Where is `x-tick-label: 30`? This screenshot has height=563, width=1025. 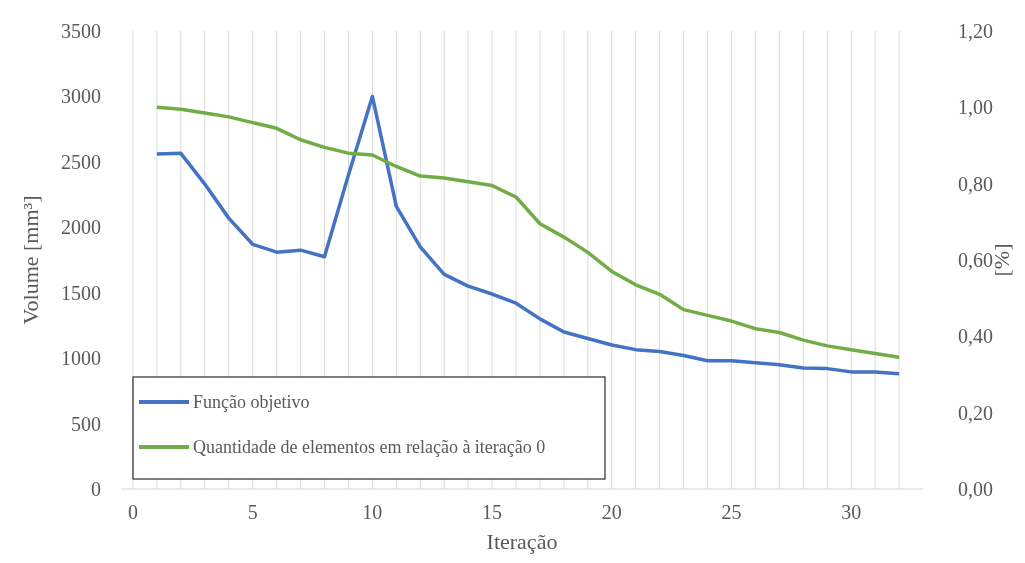 x-tick-label: 30 is located at coordinates (851, 512).